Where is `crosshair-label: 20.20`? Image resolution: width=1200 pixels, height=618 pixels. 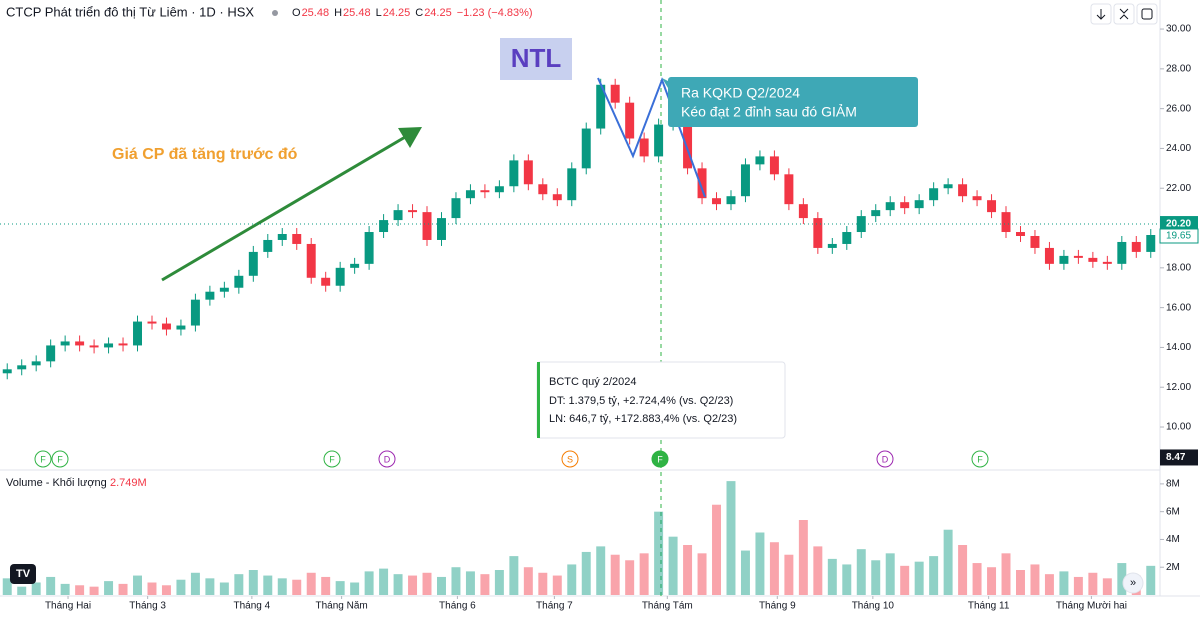
crosshair-label: 20.20 is located at coordinates (1178, 224).